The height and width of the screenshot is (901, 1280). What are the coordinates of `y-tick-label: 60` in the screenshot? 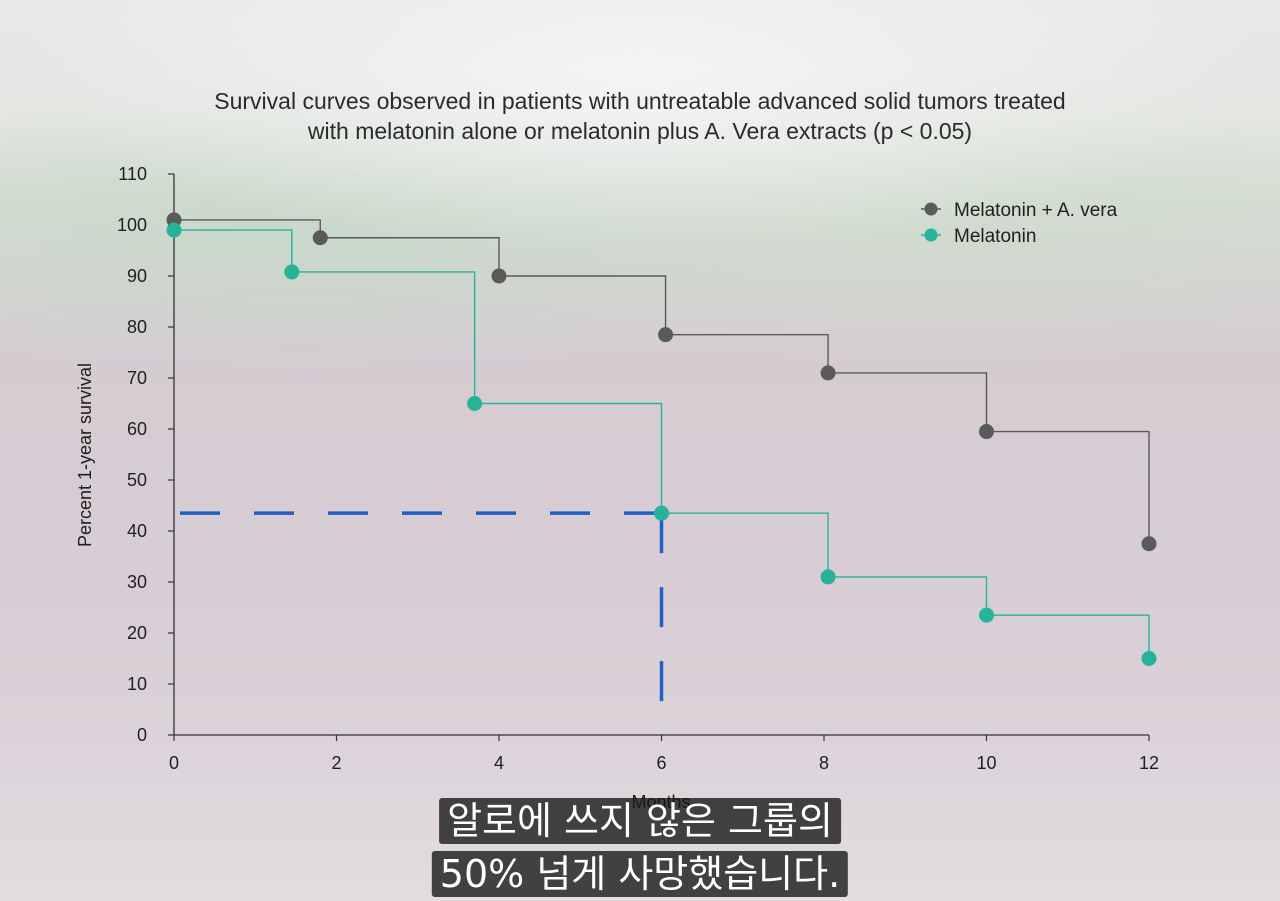 It's located at (137, 429).